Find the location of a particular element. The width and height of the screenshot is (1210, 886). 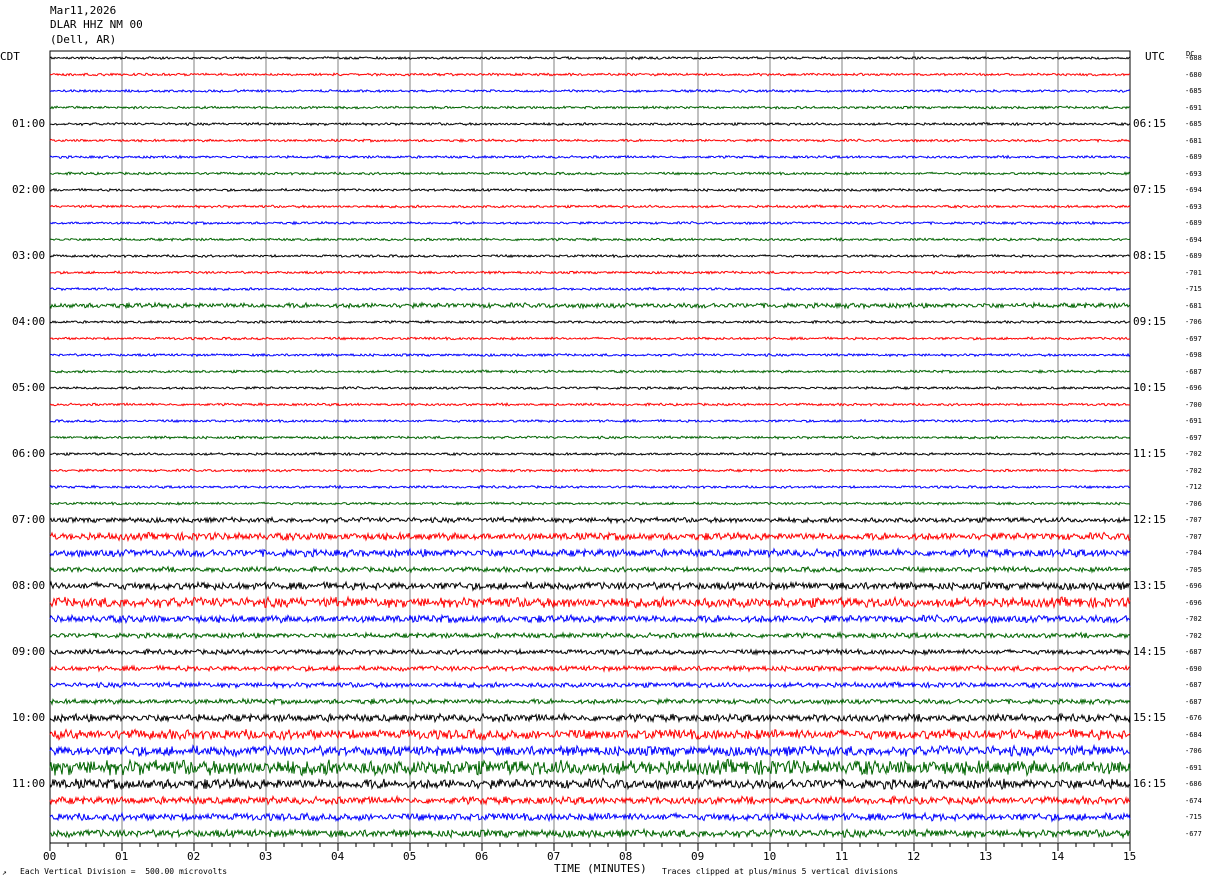

left-hour-label: 10:00 is located at coordinates (29, 717).